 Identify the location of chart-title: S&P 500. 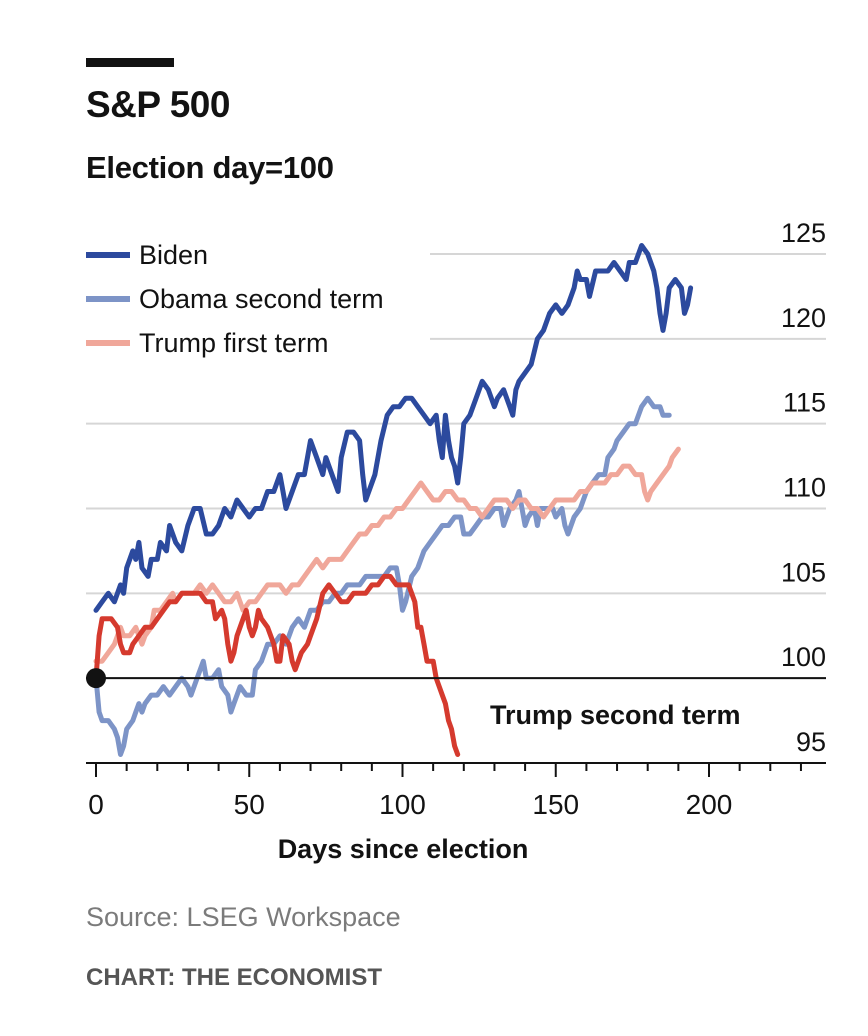
(158, 104).